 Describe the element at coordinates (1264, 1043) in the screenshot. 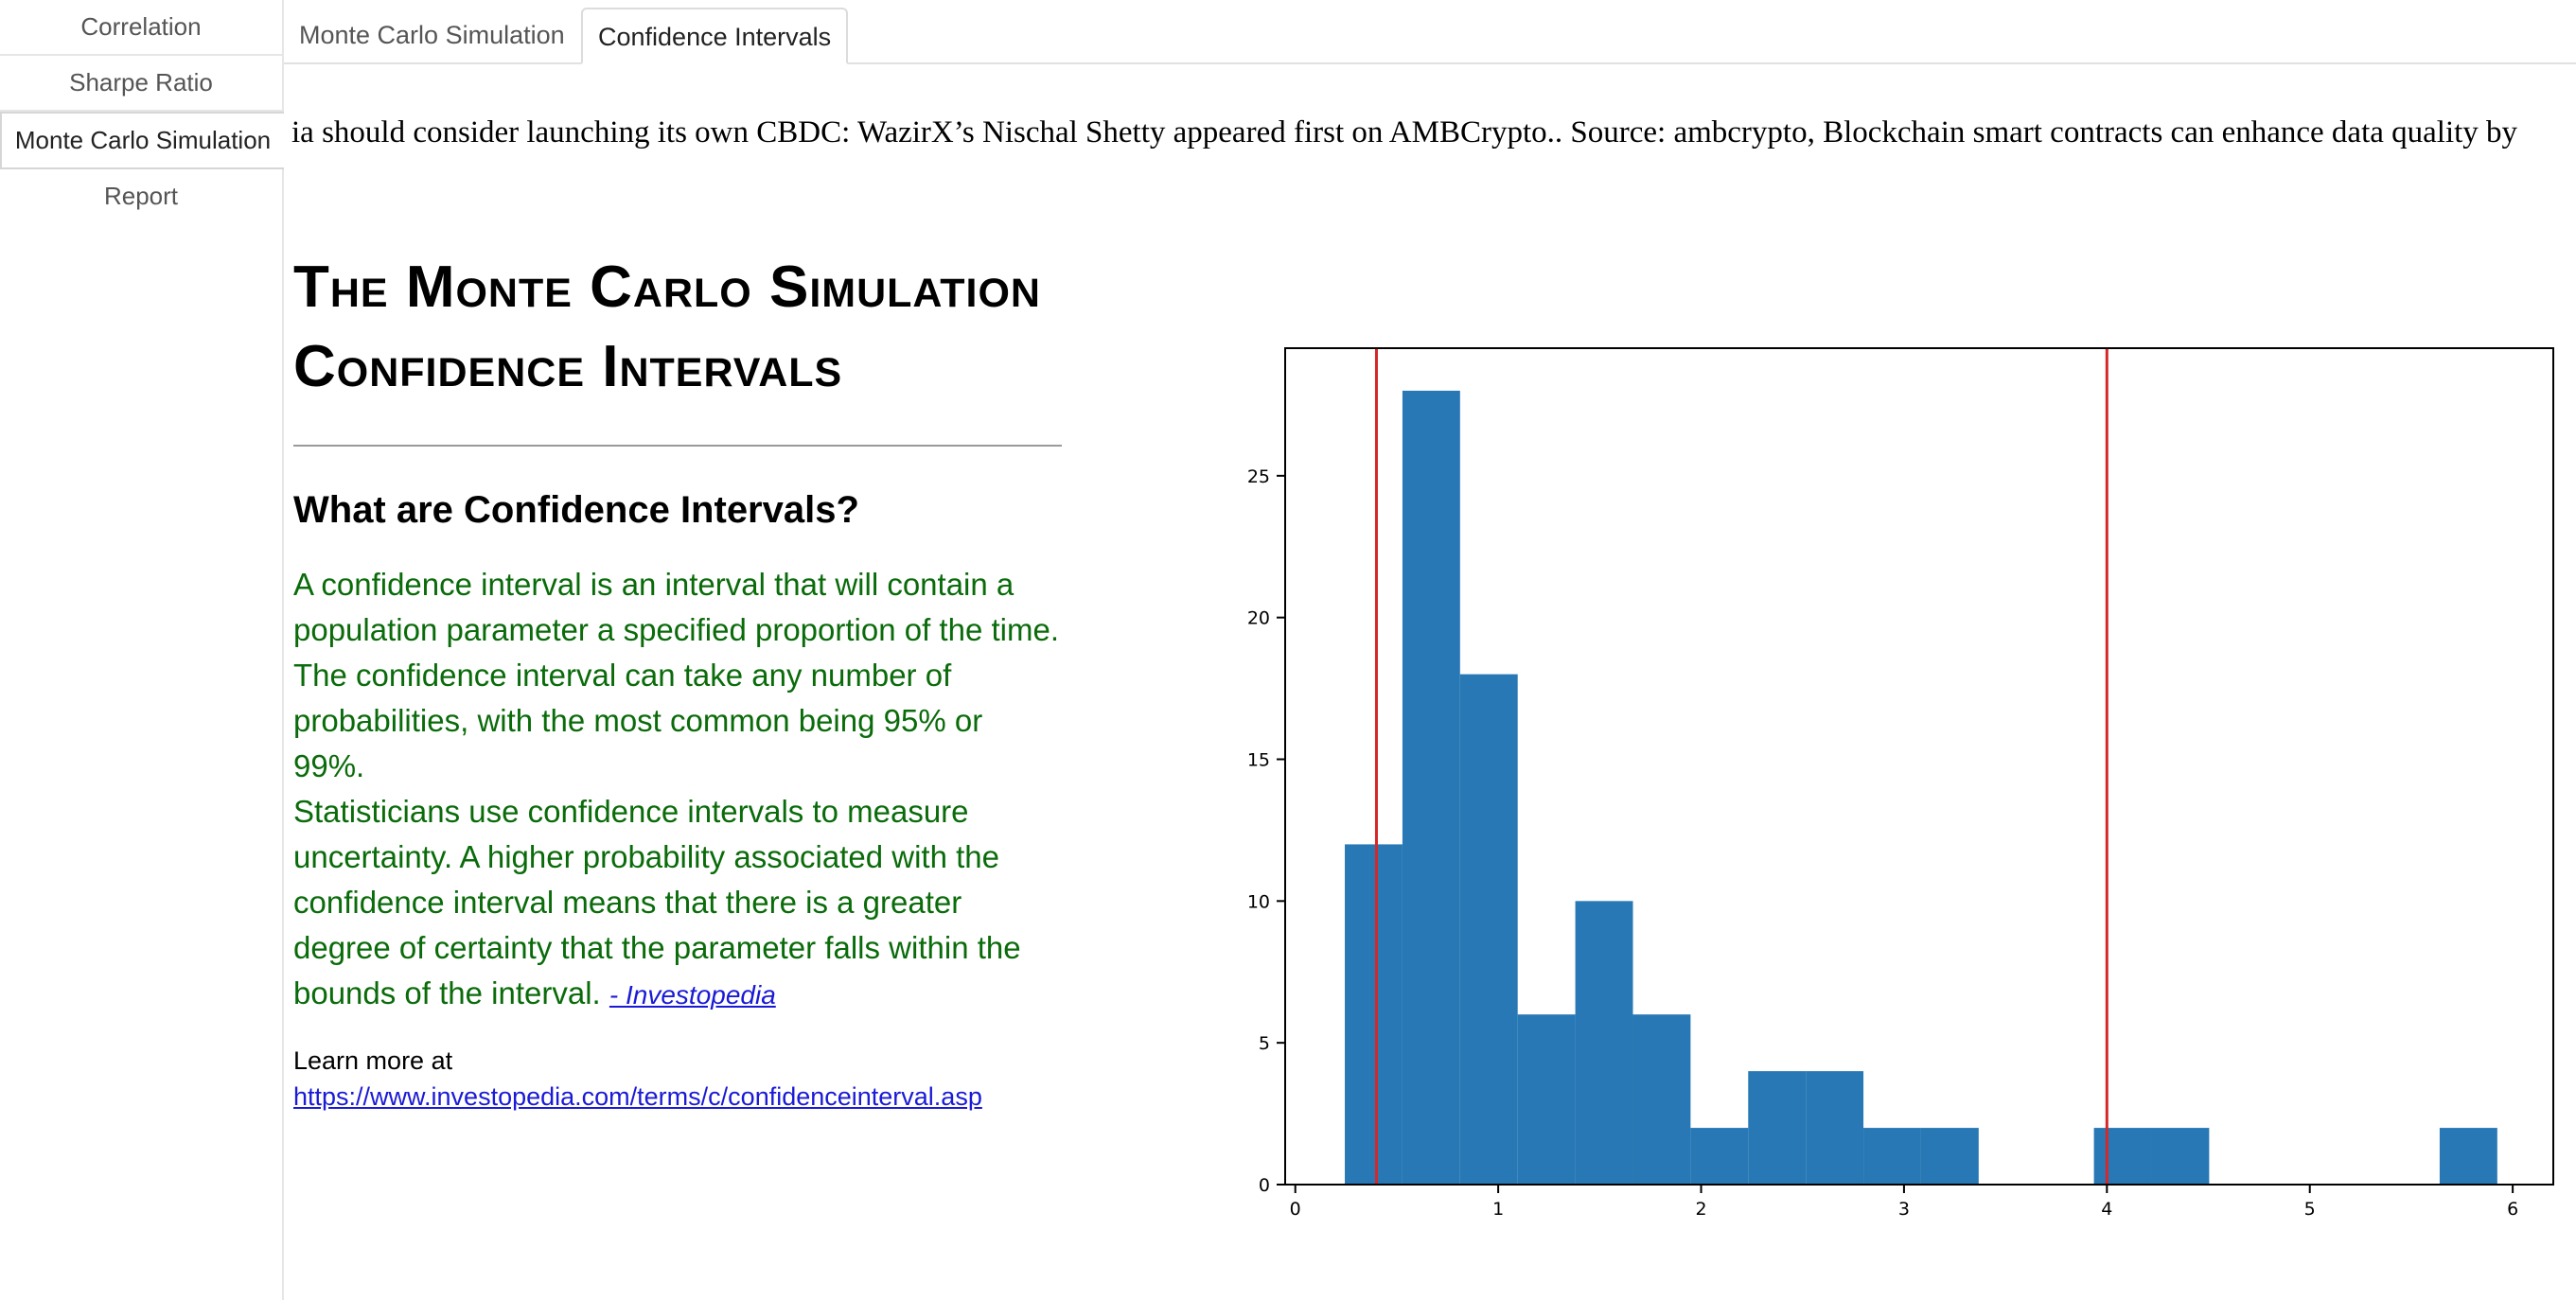

I see `y-tick-label: 5` at that location.